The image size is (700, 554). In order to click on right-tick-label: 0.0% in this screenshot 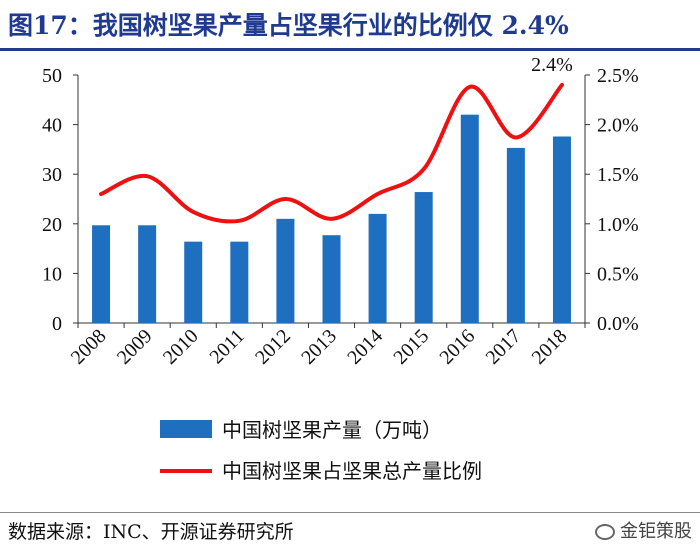, I will do `click(618, 324)`.